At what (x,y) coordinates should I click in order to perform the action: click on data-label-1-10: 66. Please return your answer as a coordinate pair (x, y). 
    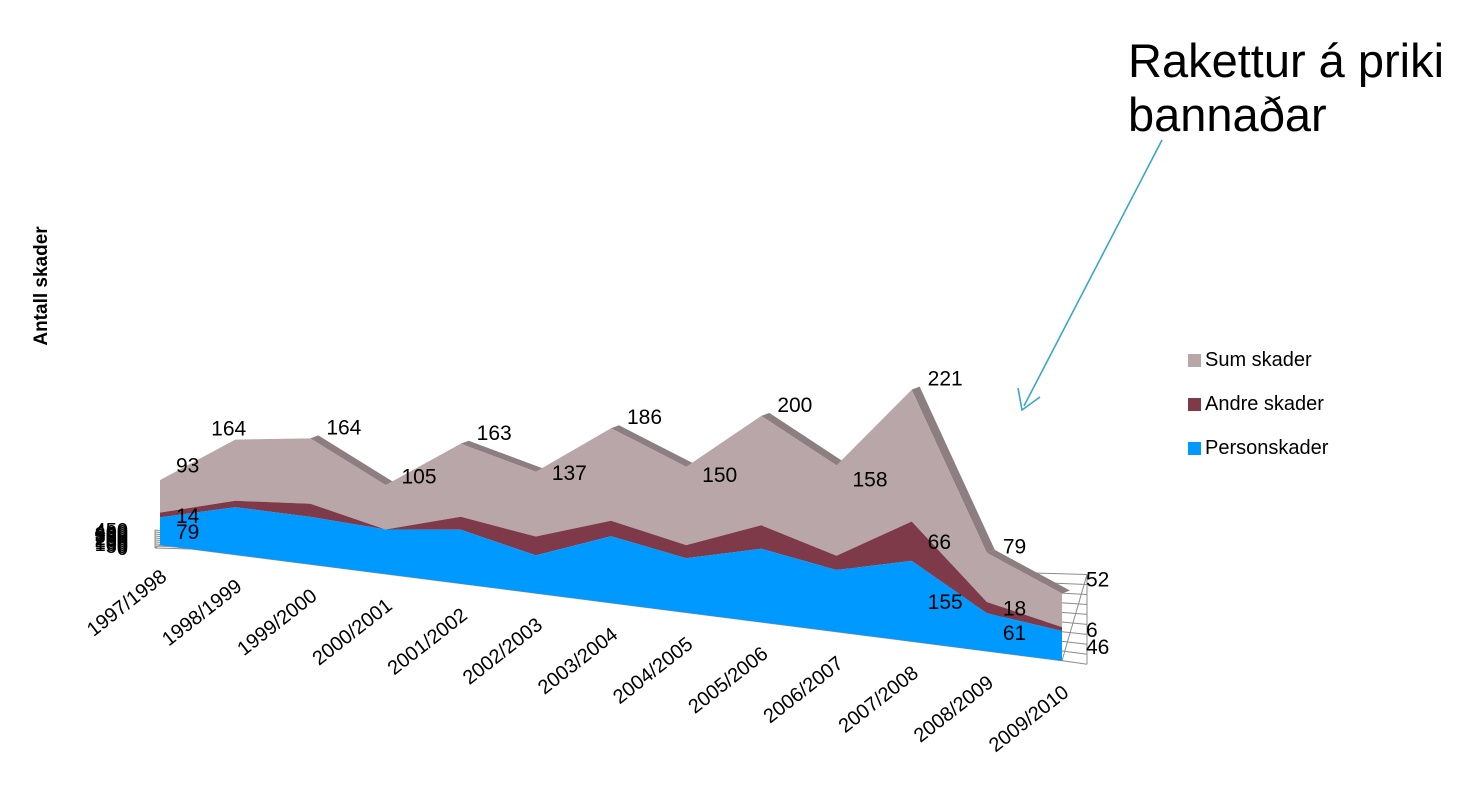
    Looking at the image, I should click on (939, 542).